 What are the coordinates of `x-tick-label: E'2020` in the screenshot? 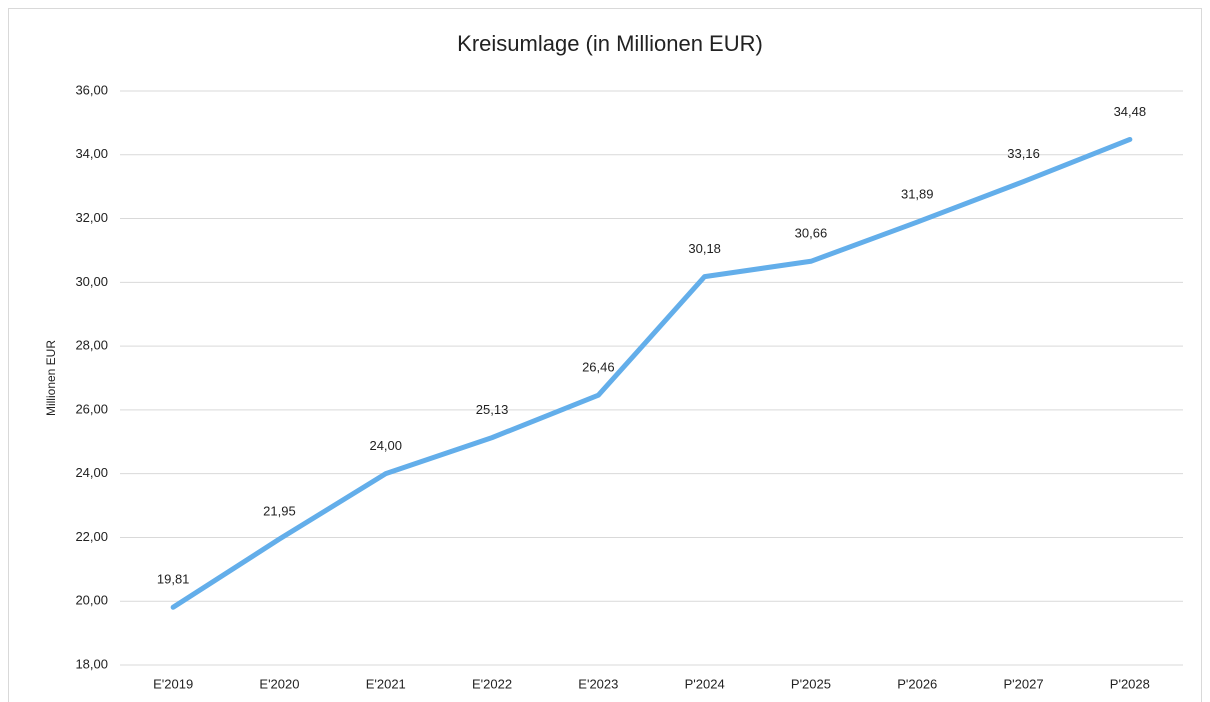 It's located at (279, 683).